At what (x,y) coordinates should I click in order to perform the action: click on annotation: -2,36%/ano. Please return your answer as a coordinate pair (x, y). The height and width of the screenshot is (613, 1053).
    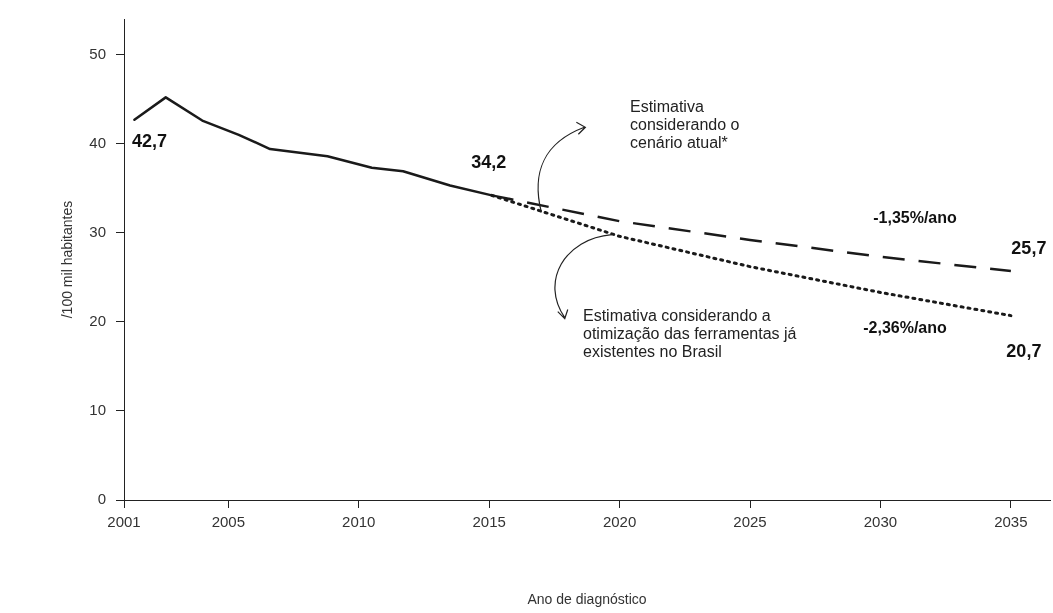
    Looking at the image, I should click on (905, 328).